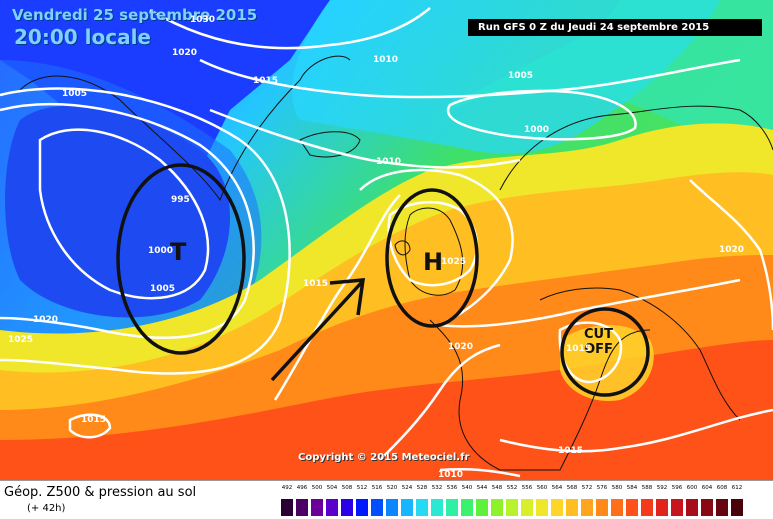 Image resolution: width=773 pixels, height=519 pixels. What do you see at coordinates (615, 27) in the screenshot?
I see `model-run-label: Run GFS 0 Z du Jeudi 24 septembre 2015` at bounding box center [615, 27].